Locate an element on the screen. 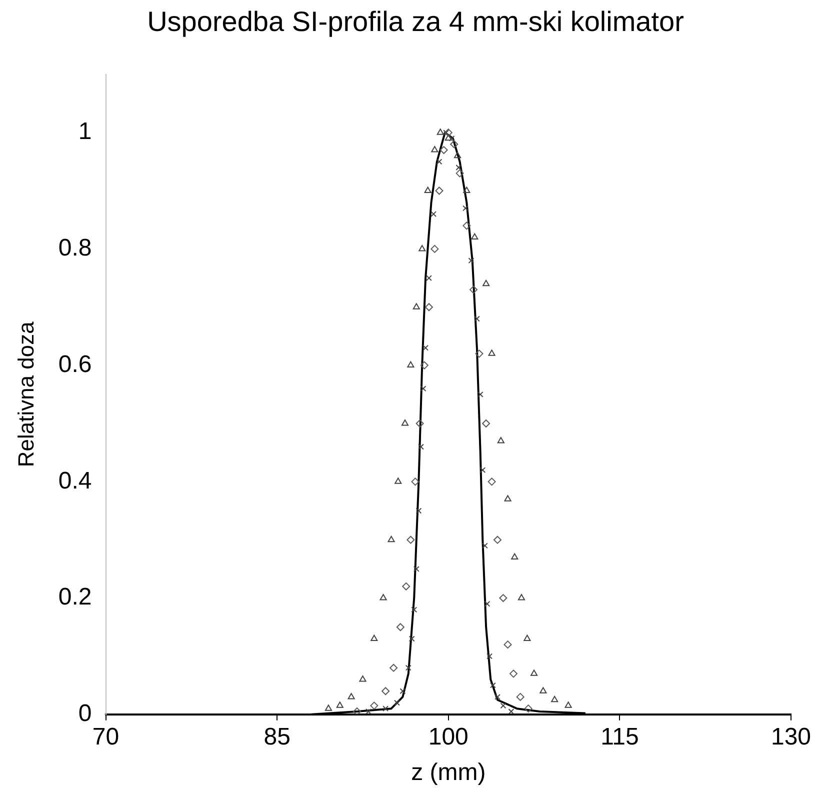 This screenshot has width=831, height=798. y-tick-label: 0.8 is located at coordinates (75, 248).